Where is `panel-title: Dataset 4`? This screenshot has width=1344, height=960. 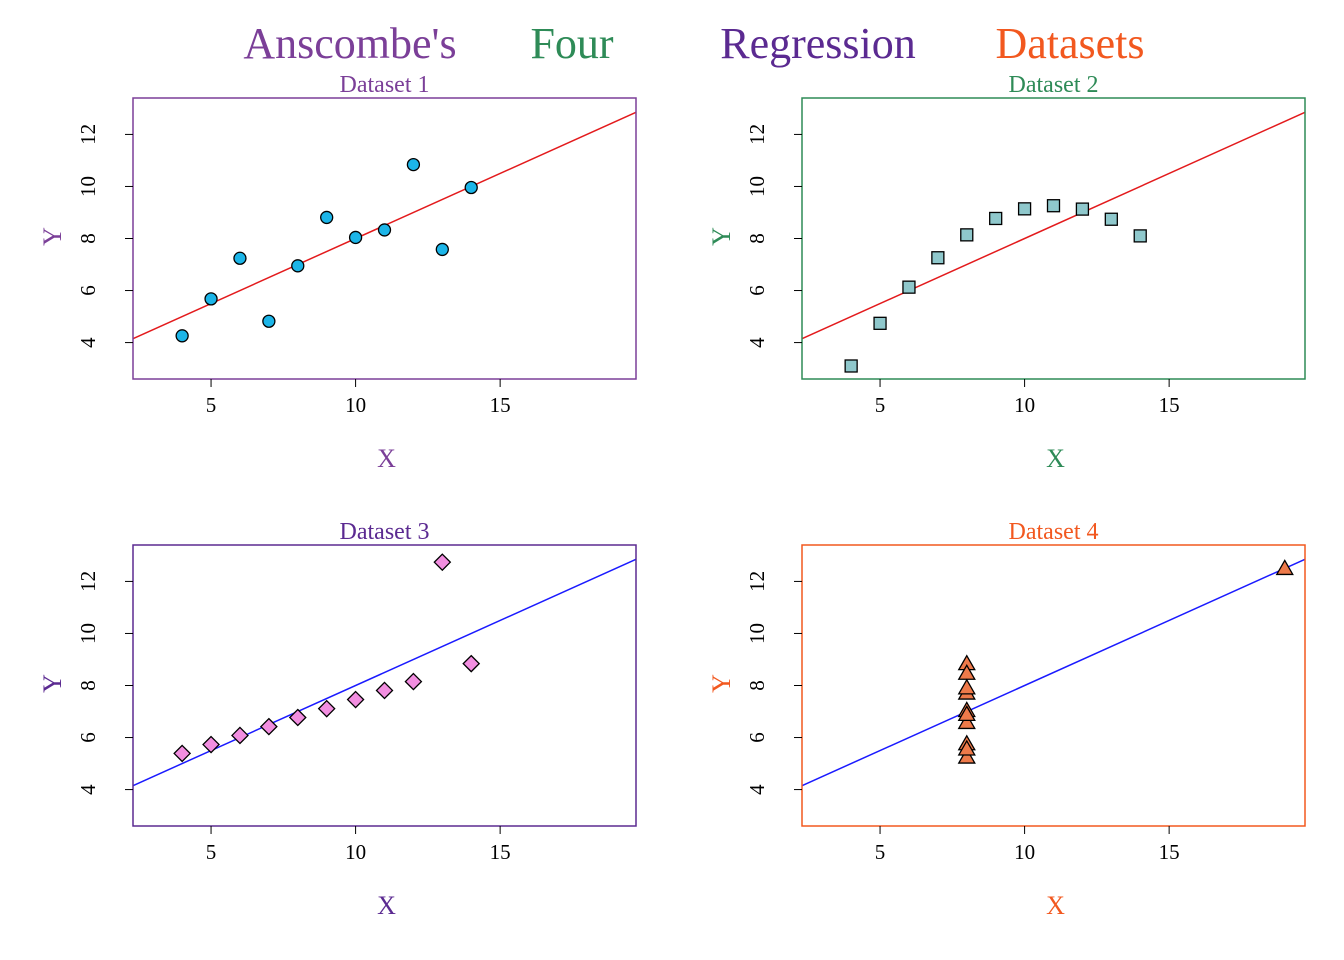
panel-title: Dataset 4 is located at coordinates (1054, 532).